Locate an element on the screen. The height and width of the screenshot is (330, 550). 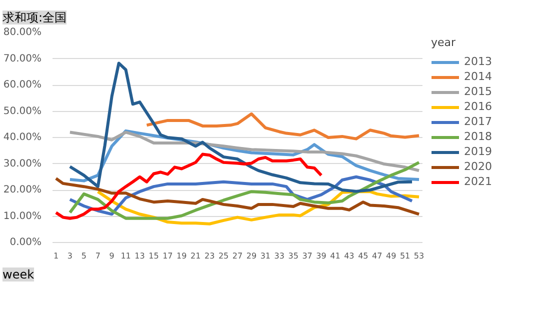
legend-label: 2020 is located at coordinates (478, 166).